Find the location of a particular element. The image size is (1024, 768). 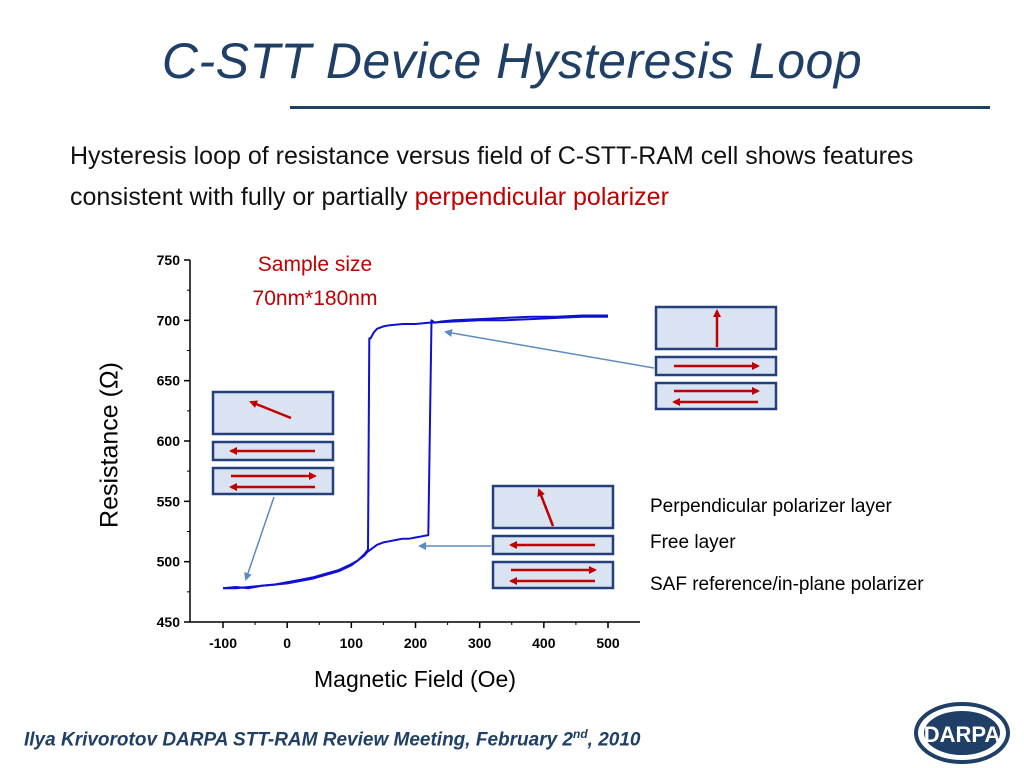

x-tick-label: -100 is located at coordinates (223, 643).